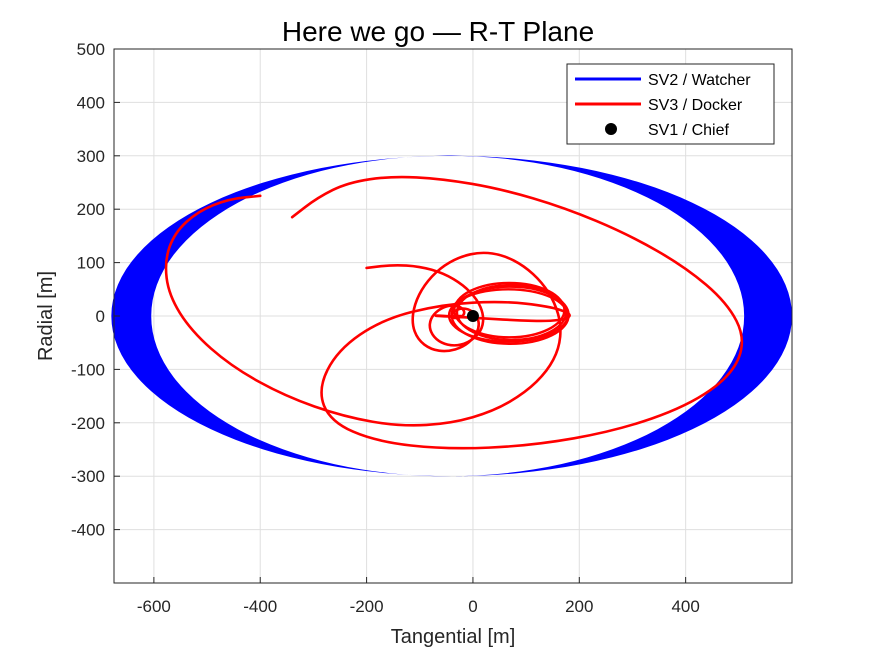  Describe the element at coordinates (154, 606) in the screenshot. I see `x-tick-label: -600` at that location.